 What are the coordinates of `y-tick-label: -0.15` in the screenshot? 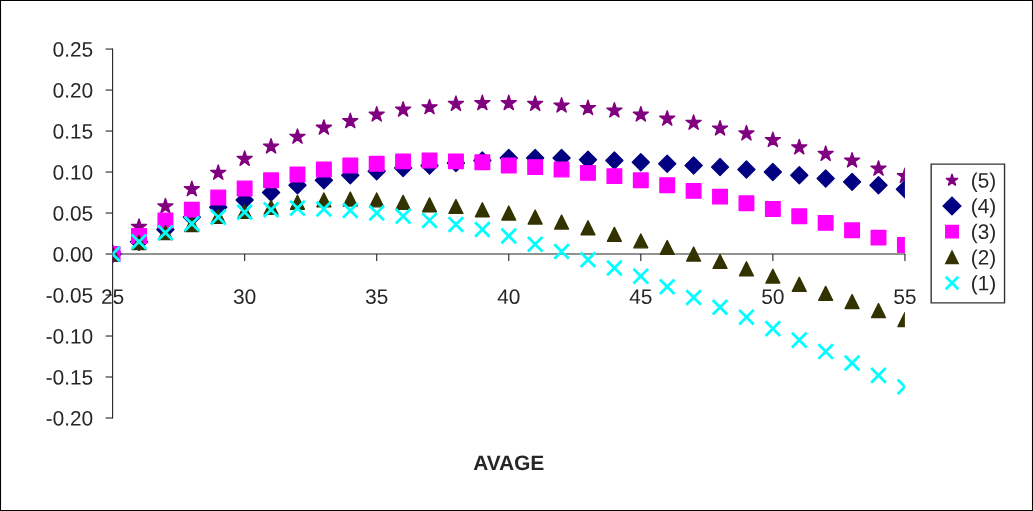 It's located at (69, 377).